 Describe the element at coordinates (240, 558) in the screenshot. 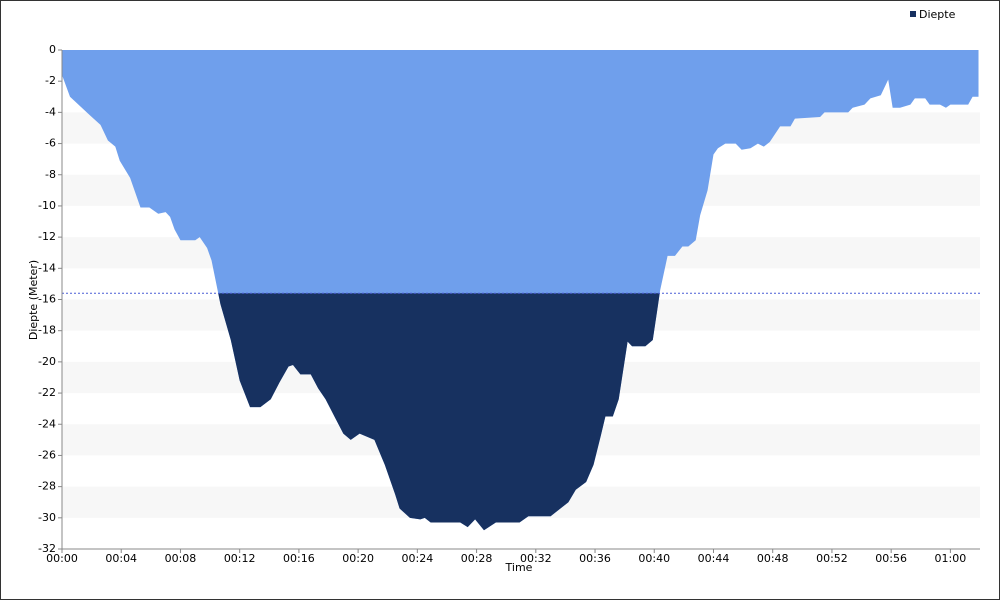

I see `x-tick-label: 00:12` at that location.